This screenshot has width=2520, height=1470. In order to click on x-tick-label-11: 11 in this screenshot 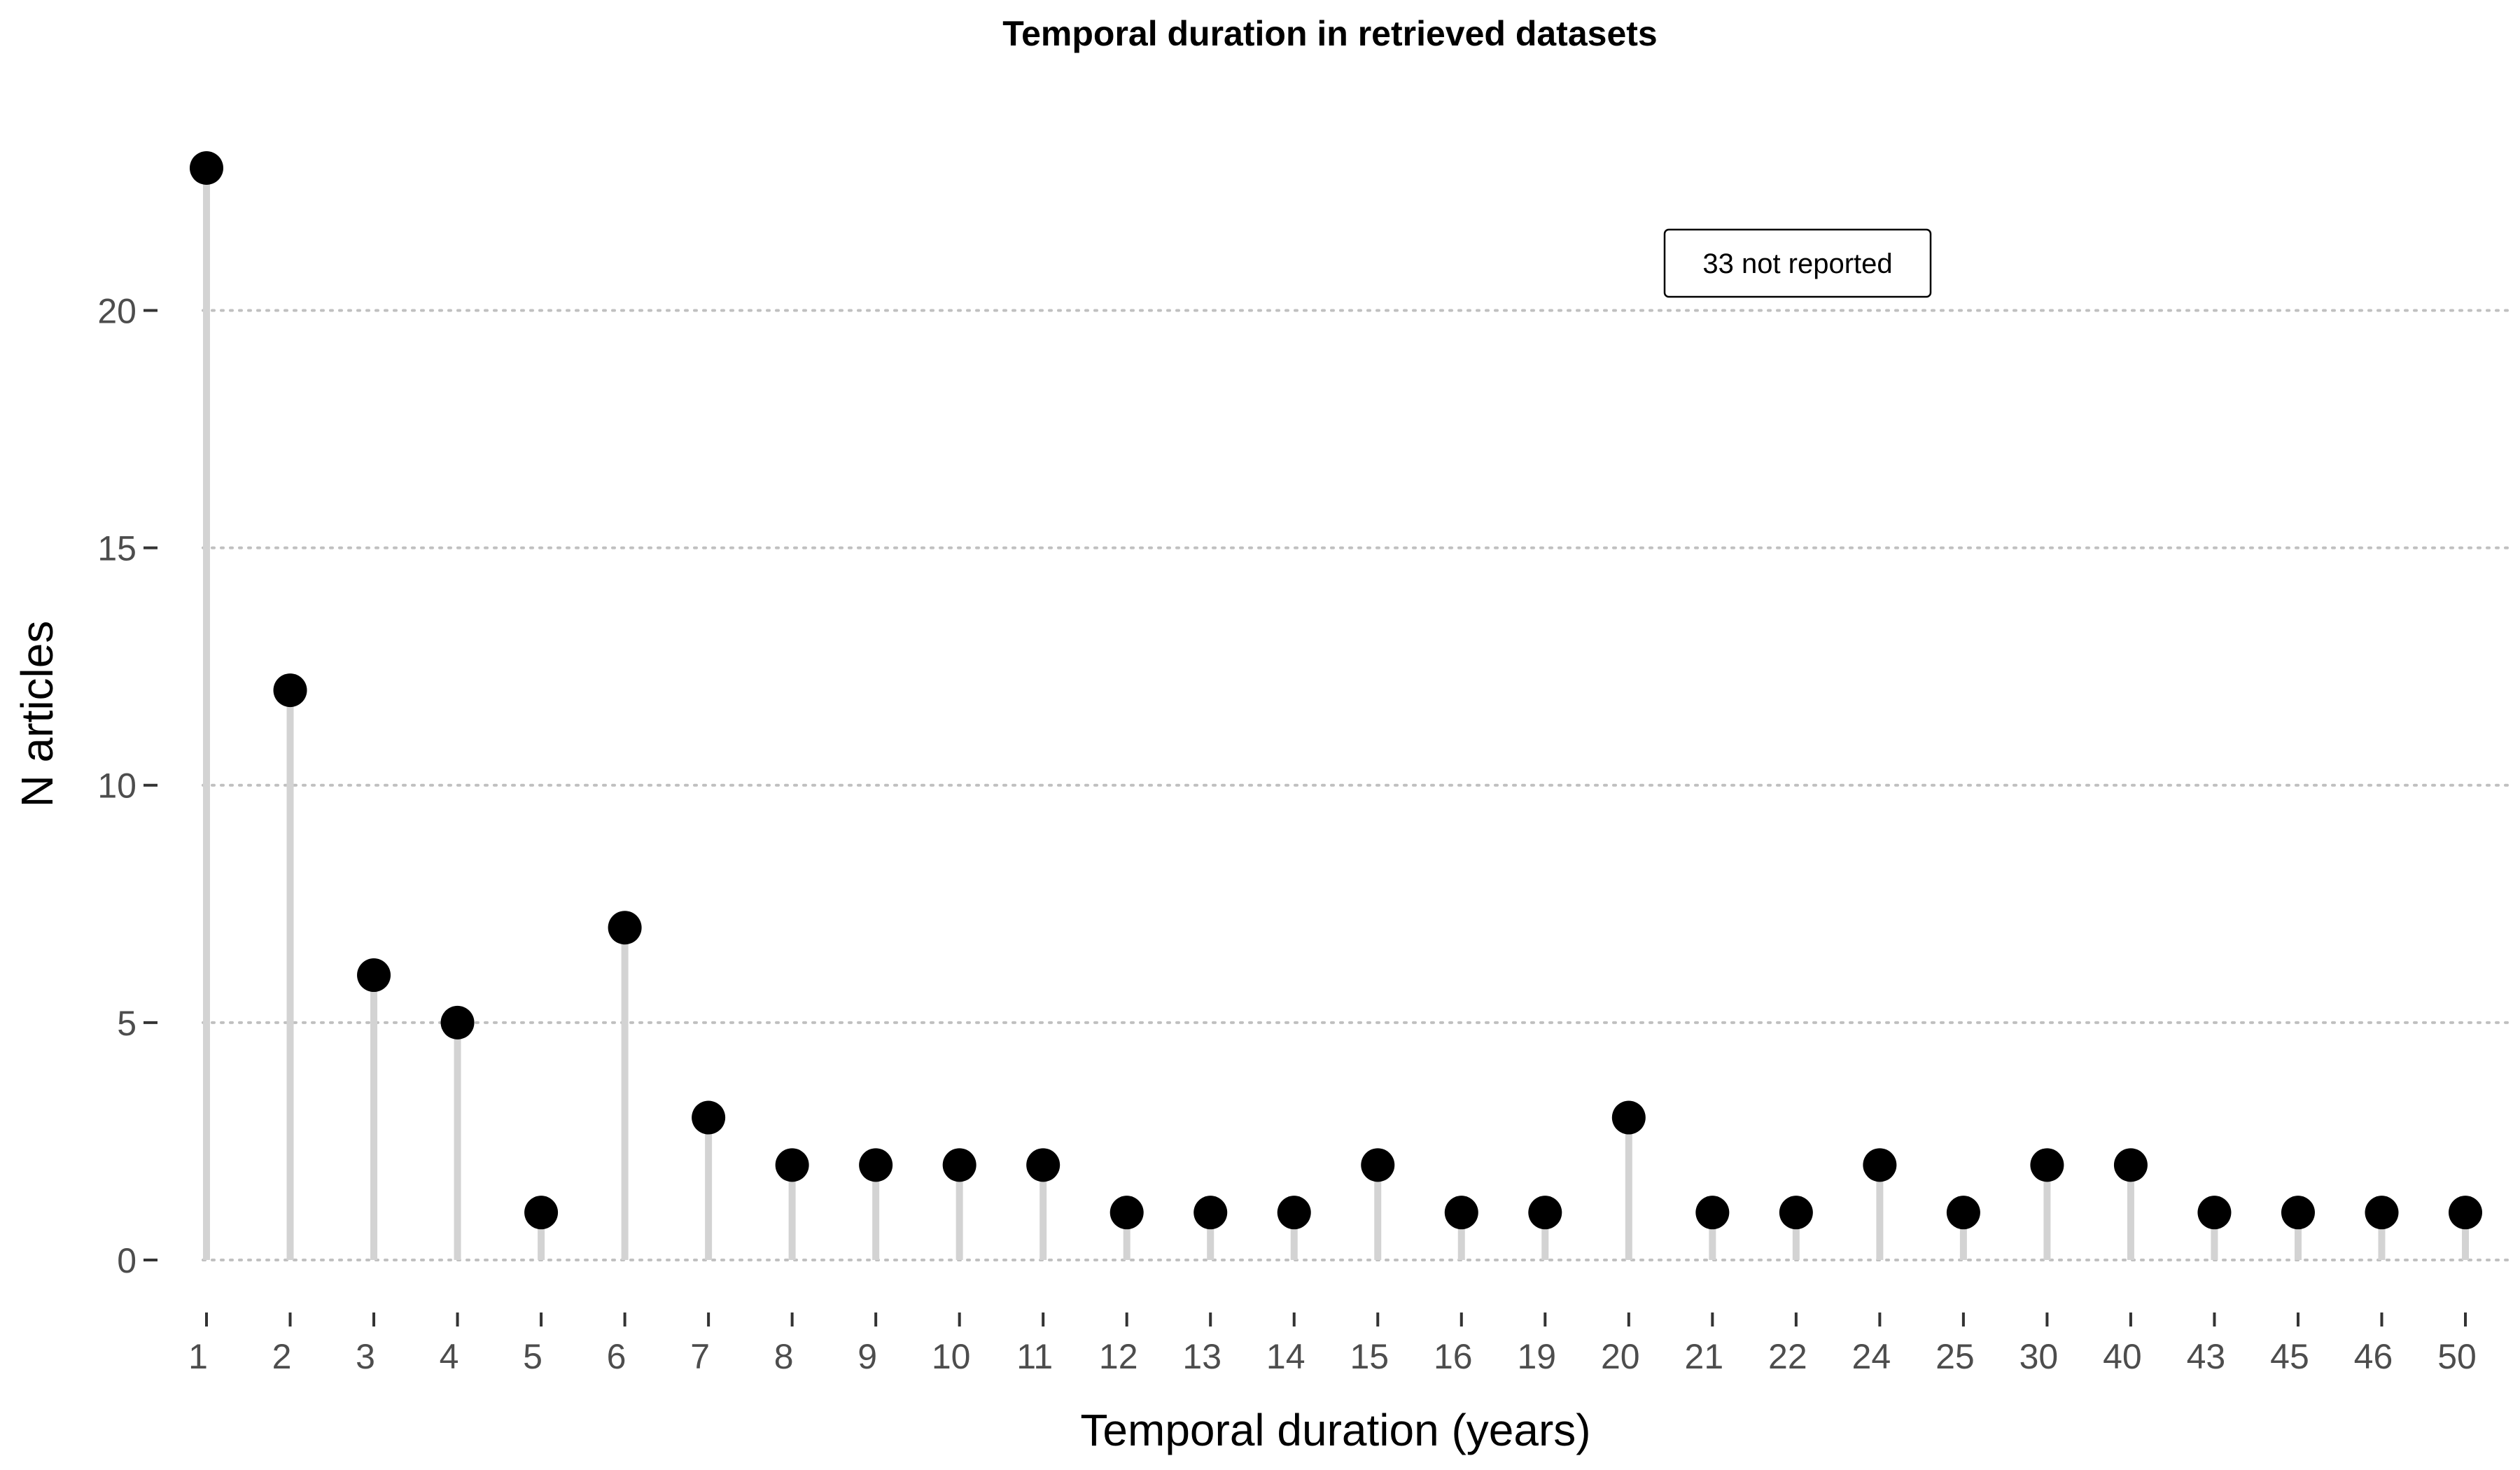, I will do `click(1034, 1356)`.